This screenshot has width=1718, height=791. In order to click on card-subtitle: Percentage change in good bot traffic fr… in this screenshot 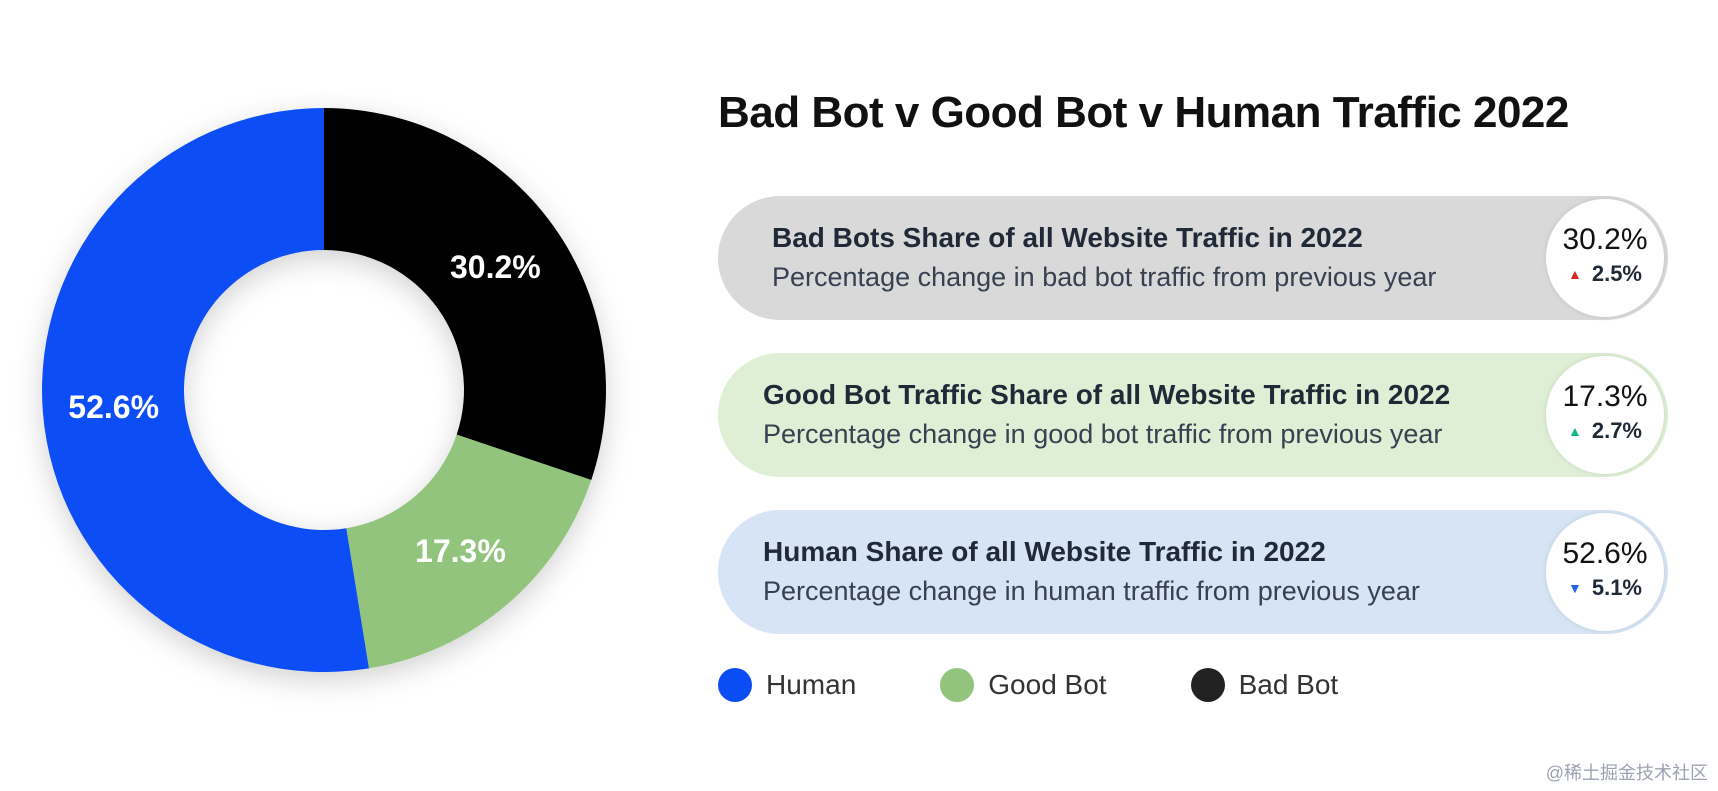, I will do `click(1103, 434)`.